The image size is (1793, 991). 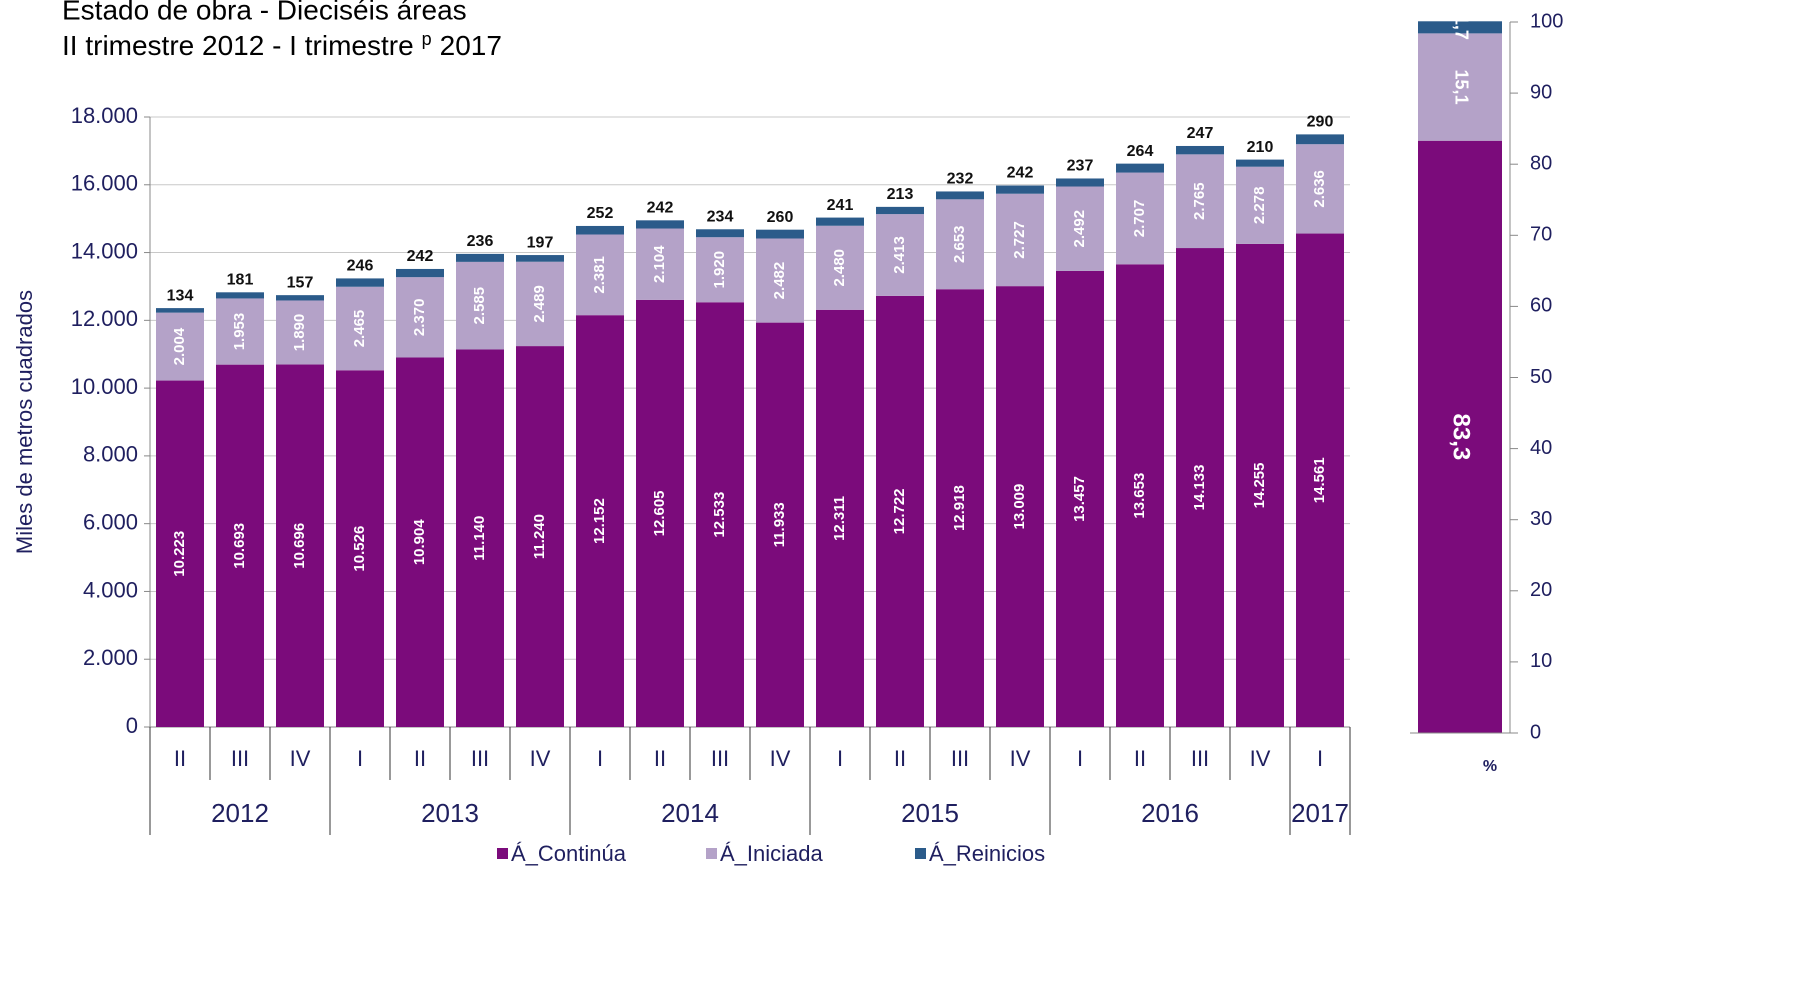 What do you see at coordinates (238, 45) in the screenshot?
I see `subtitle-part: II trimestre 2012 - I trimestre` at bounding box center [238, 45].